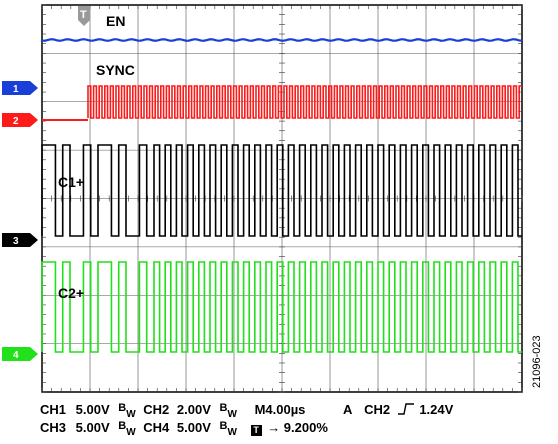 Image resolution: width=558 pixels, height=444 pixels. Describe the element at coordinates (228, 411) in the screenshot. I see `bw2-indicator: BW` at that location.